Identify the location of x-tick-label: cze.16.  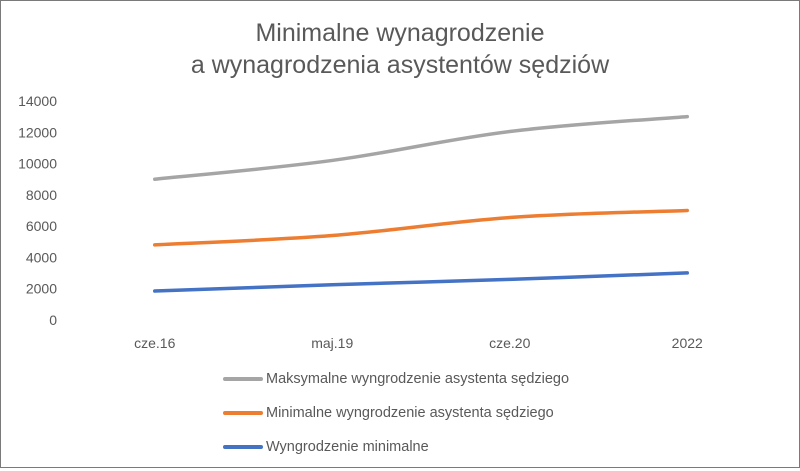
(154, 343).